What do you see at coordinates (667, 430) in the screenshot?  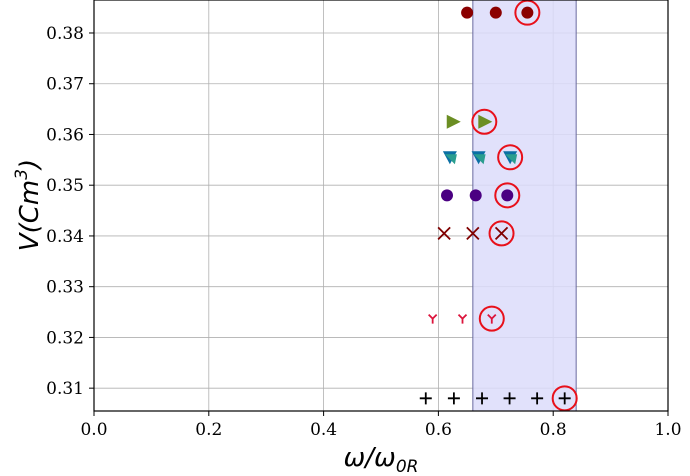 I see `x-tick-label: 1.0` at bounding box center [667, 430].